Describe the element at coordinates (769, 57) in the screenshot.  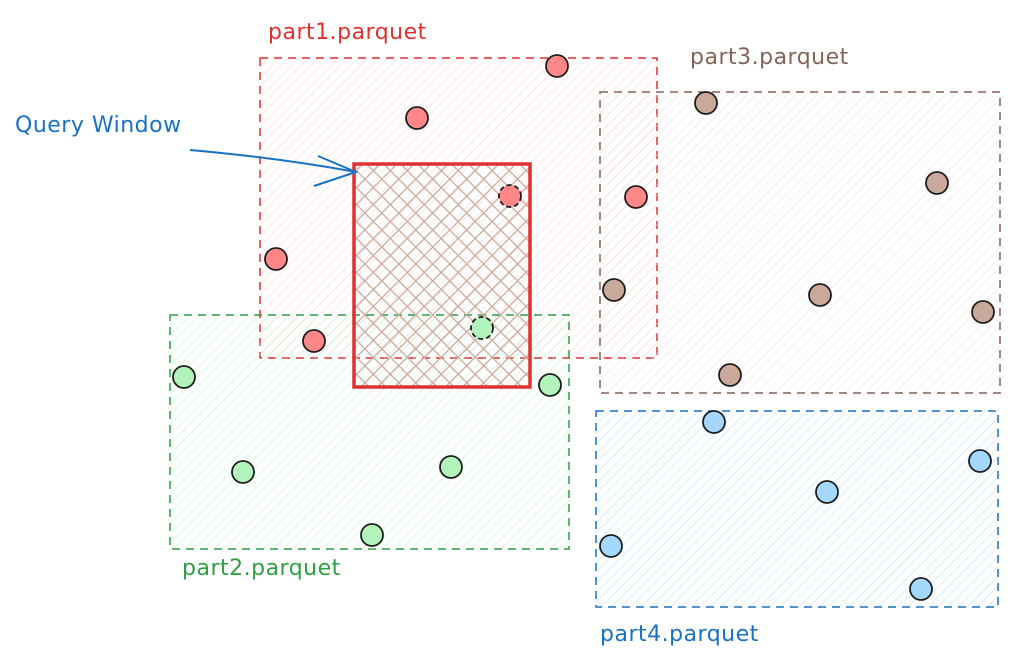
I see `part3-label: part3.parquet` at that location.